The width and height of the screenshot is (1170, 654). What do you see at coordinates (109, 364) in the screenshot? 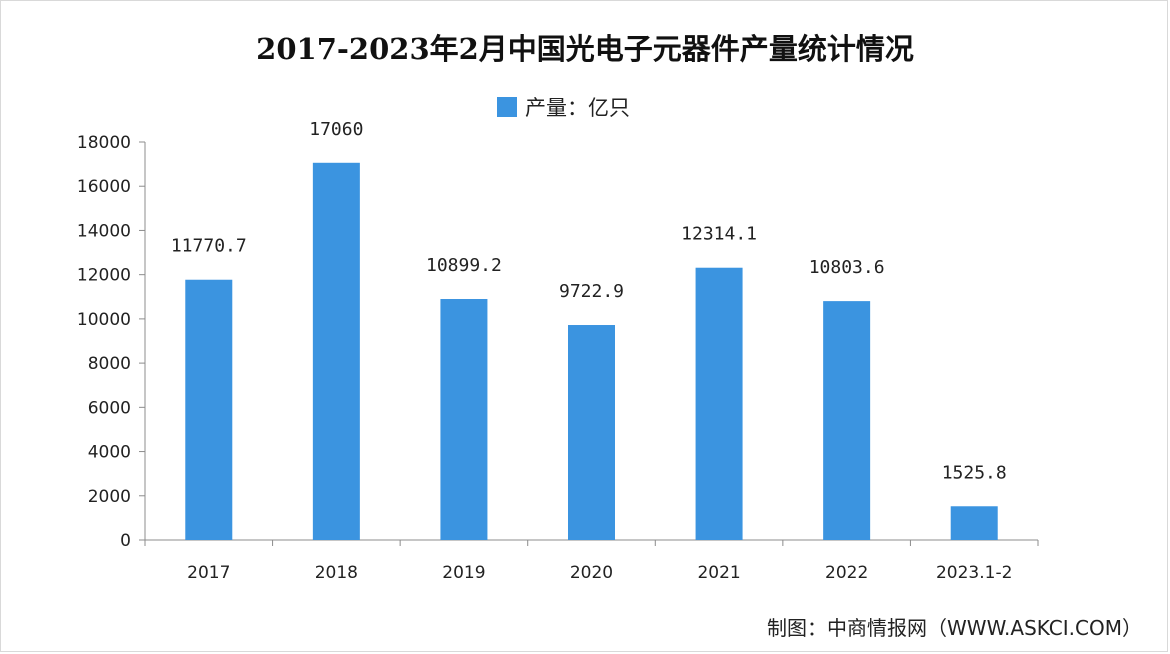
I see `y-tick-label: 8000` at bounding box center [109, 364].